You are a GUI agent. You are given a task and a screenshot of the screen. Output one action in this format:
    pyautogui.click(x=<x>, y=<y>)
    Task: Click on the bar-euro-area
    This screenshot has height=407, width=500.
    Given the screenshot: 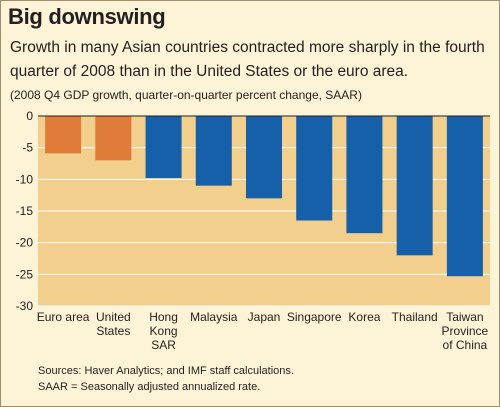 What is the action you would take?
    pyautogui.click(x=63, y=135)
    